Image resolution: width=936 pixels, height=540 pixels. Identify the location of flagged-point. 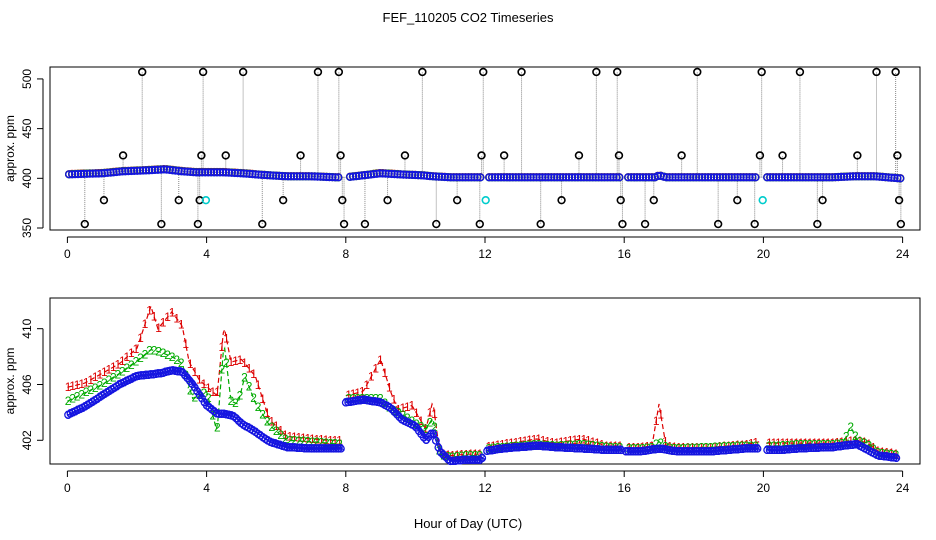
(762, 200).